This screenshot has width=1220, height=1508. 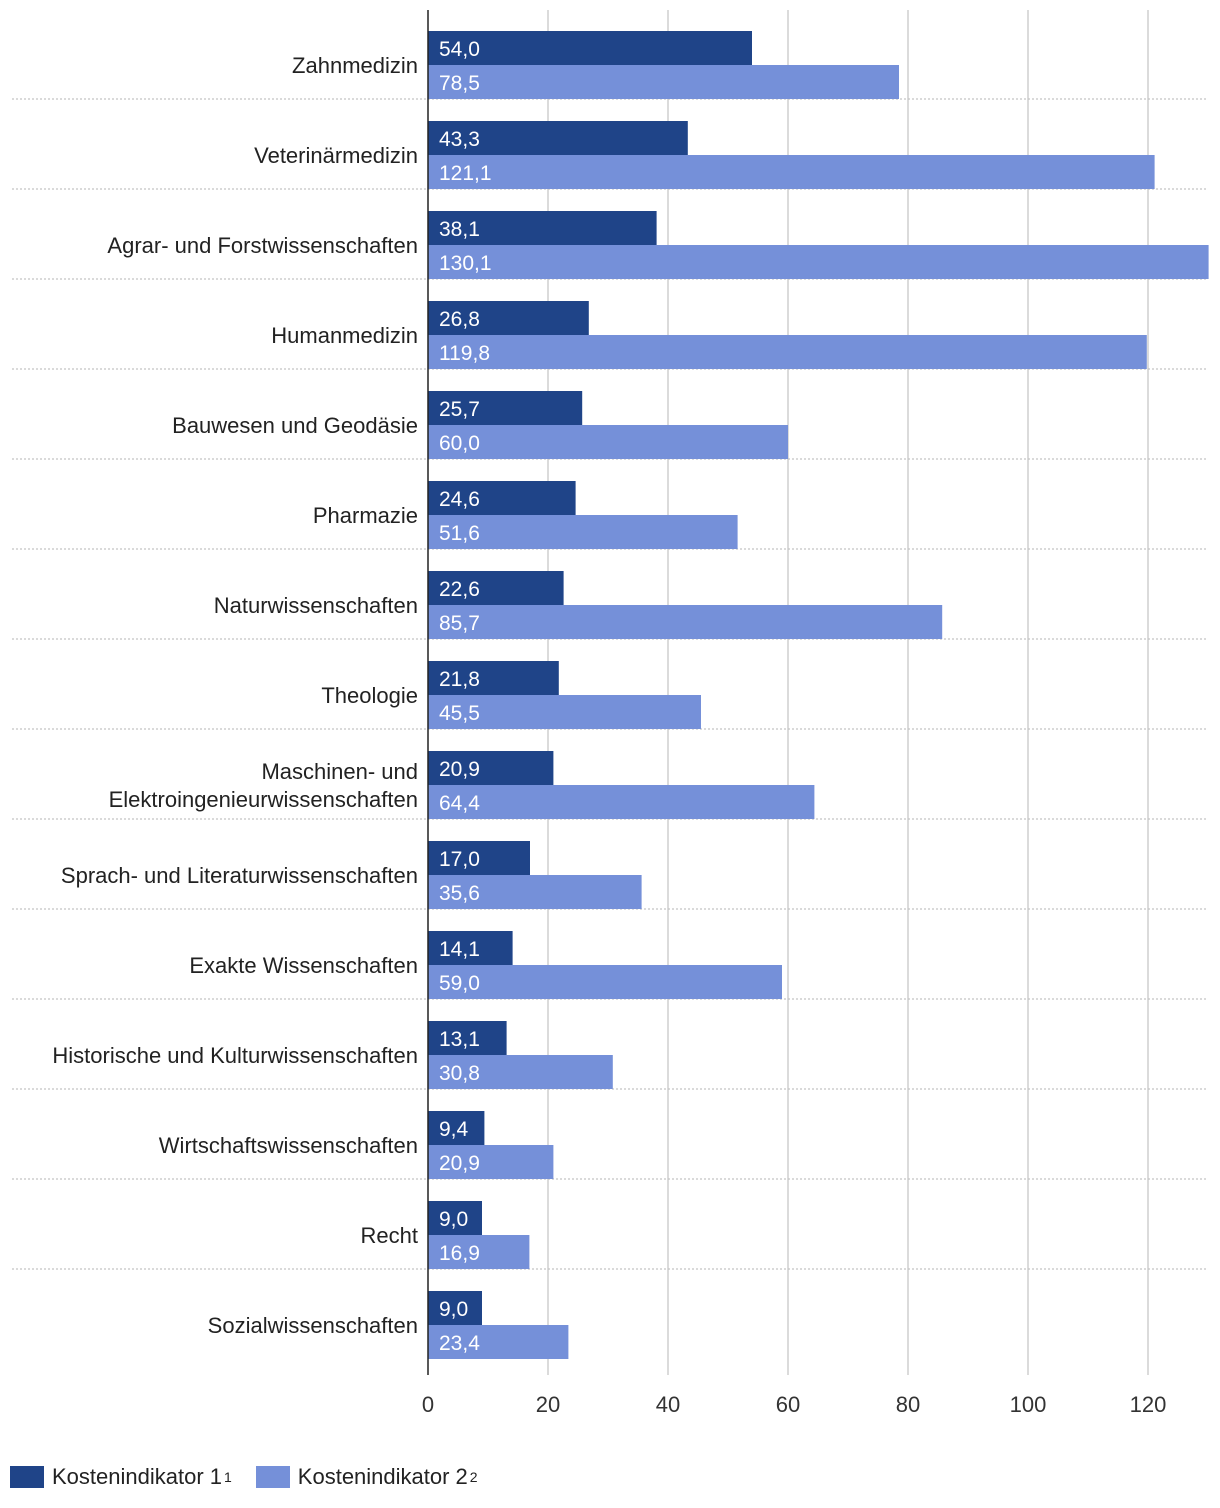 I want to click on legend-label-series-1: Kostenindikator 1, so click(x=137, y=1476).